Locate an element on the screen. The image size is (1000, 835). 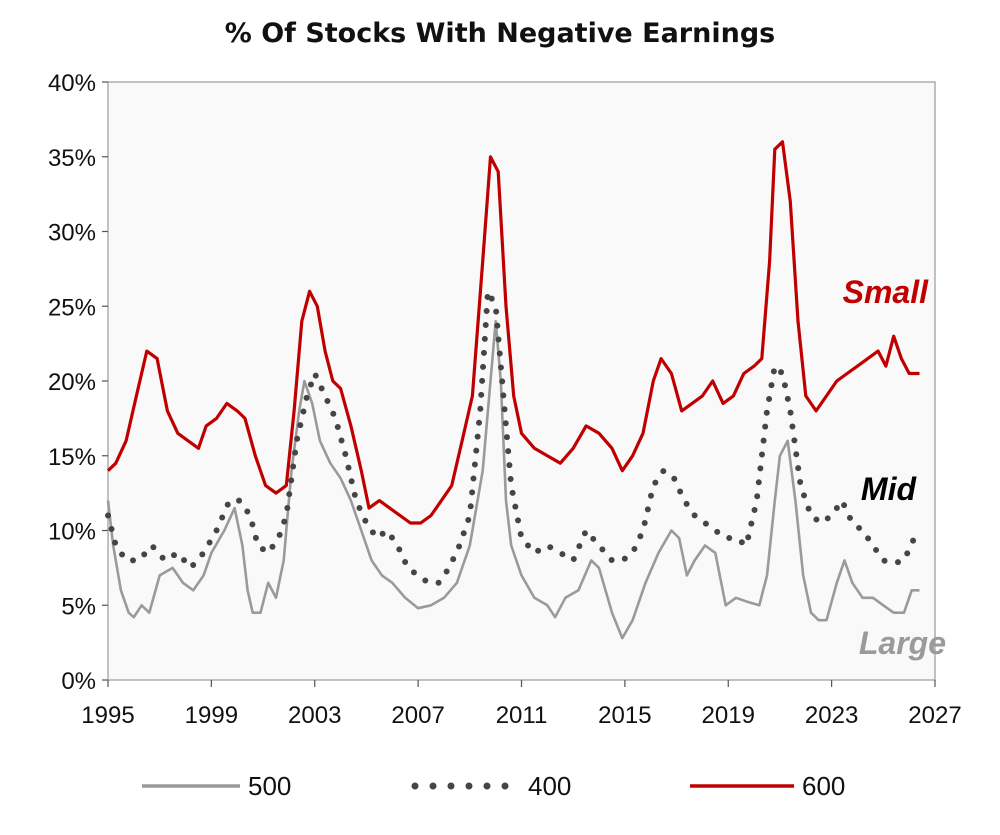
x-tick-label: 2023 is located at coordinates (831, 715).